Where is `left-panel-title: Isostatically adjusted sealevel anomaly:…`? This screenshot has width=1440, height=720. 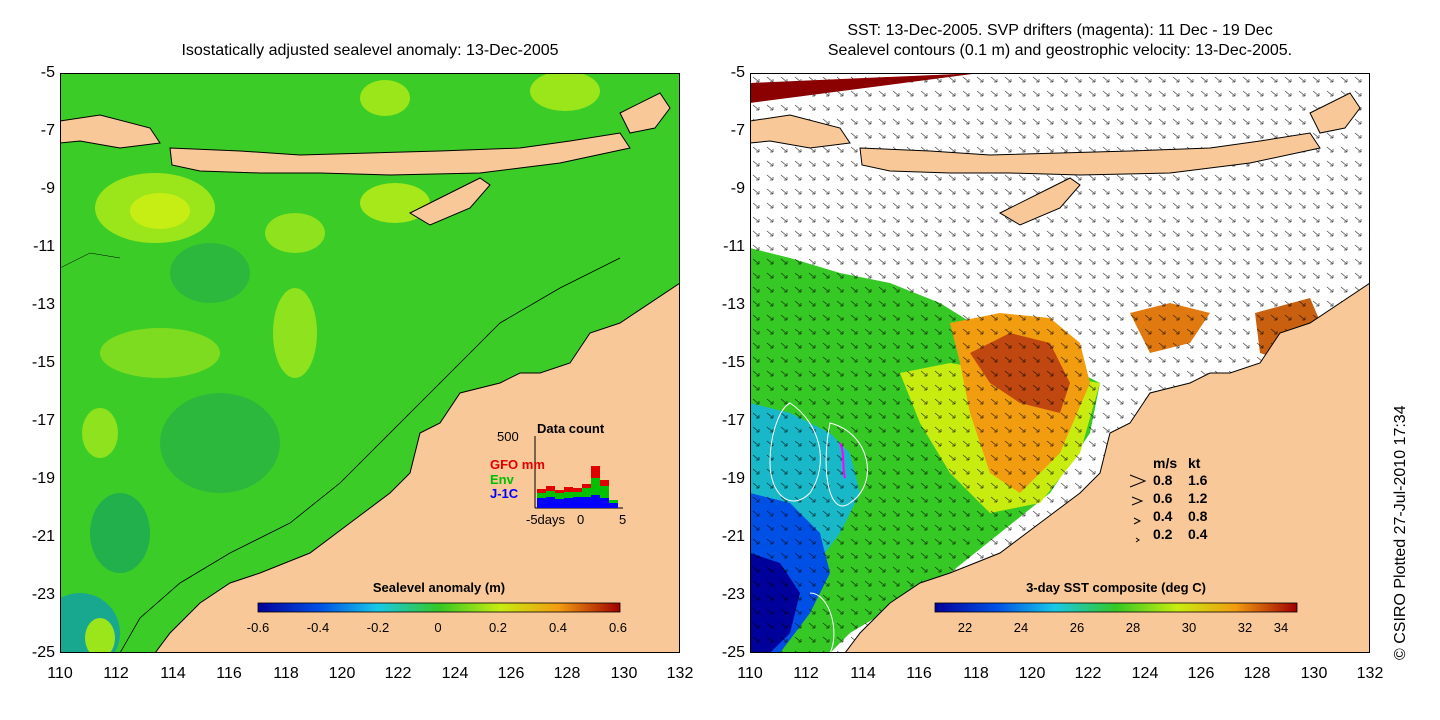
left-panel-title: Isostatically adjusted sealevel anomaly:… is located at coordinates (370, 50).